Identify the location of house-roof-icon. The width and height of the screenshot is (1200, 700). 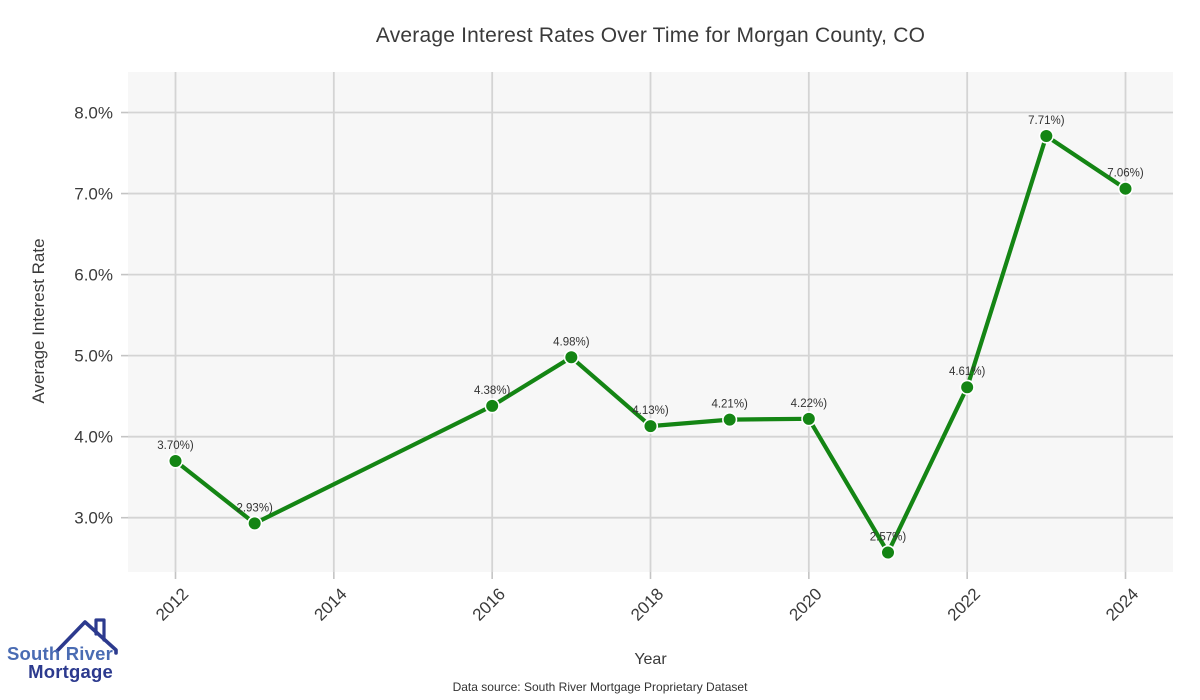
(86, 636).